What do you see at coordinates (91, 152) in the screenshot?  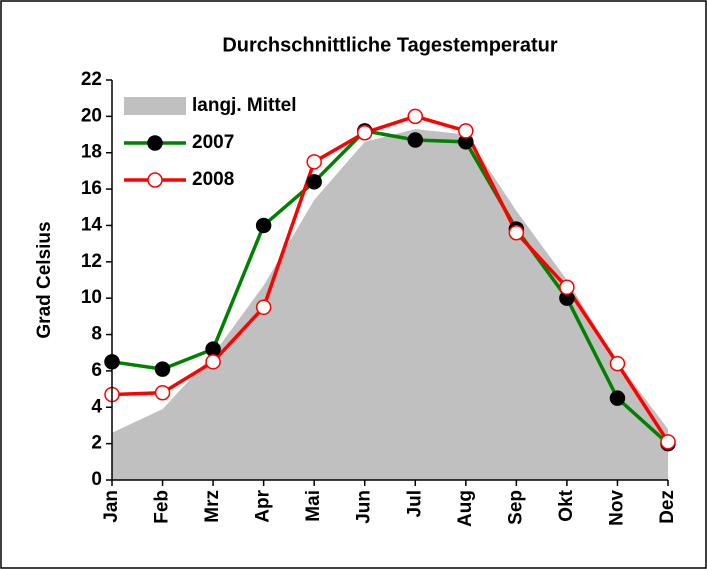 I see `y-tick-label: 18` at bounding box center [91, 152].